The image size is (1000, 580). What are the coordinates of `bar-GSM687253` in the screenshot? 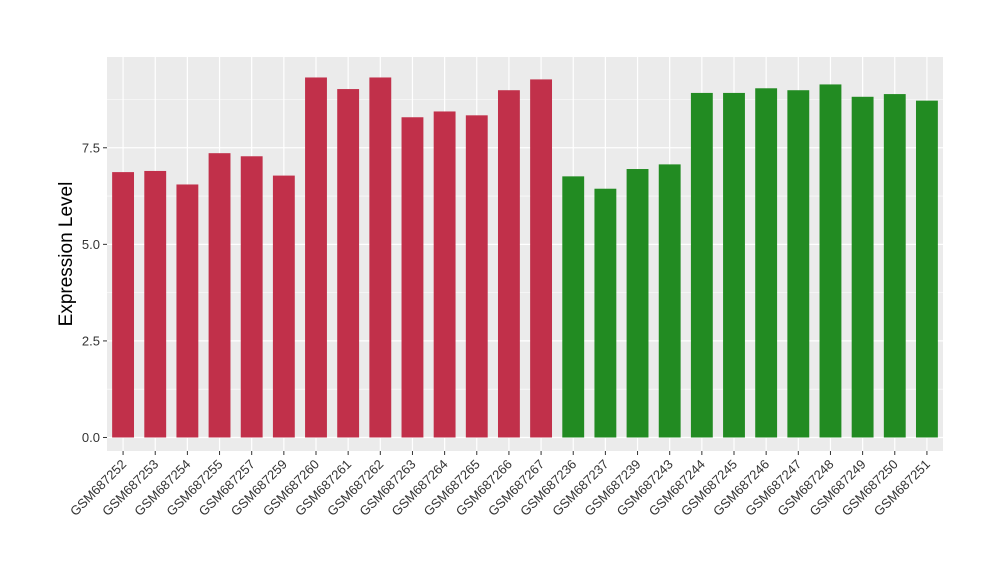 It's located at (155, 304).